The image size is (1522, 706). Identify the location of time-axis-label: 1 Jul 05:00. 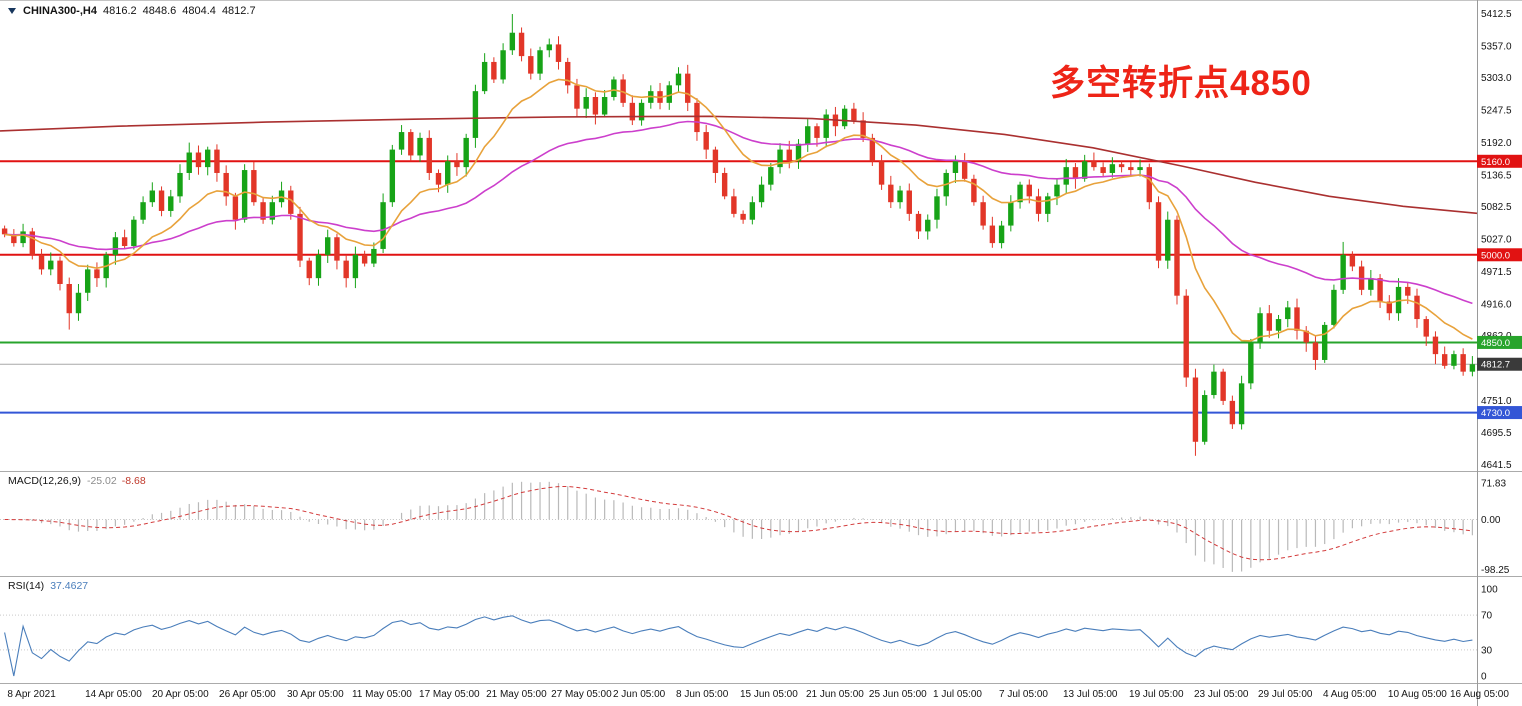
(957, 694).